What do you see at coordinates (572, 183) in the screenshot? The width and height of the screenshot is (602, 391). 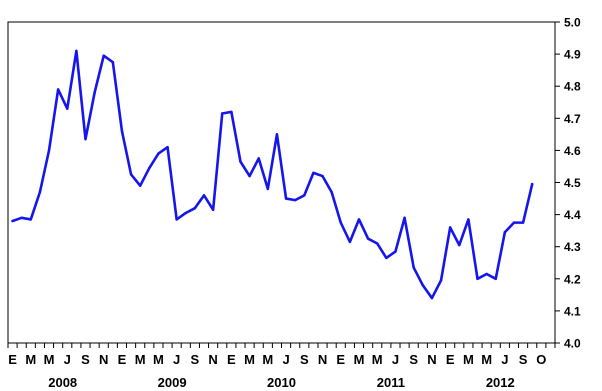 I see `y-tick-label: 4.5` at bounding box center [572, 183].